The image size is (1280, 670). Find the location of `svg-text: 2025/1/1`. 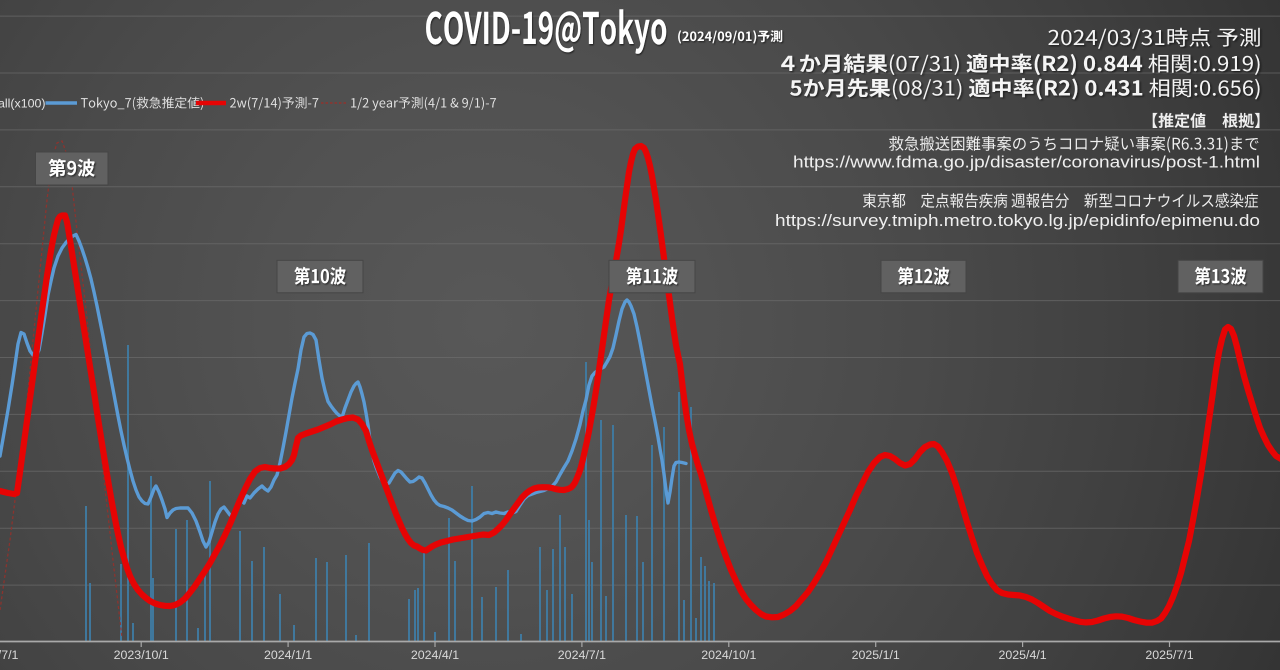

svg-text: 2025/1/1 is located at coordinates (876, 655).